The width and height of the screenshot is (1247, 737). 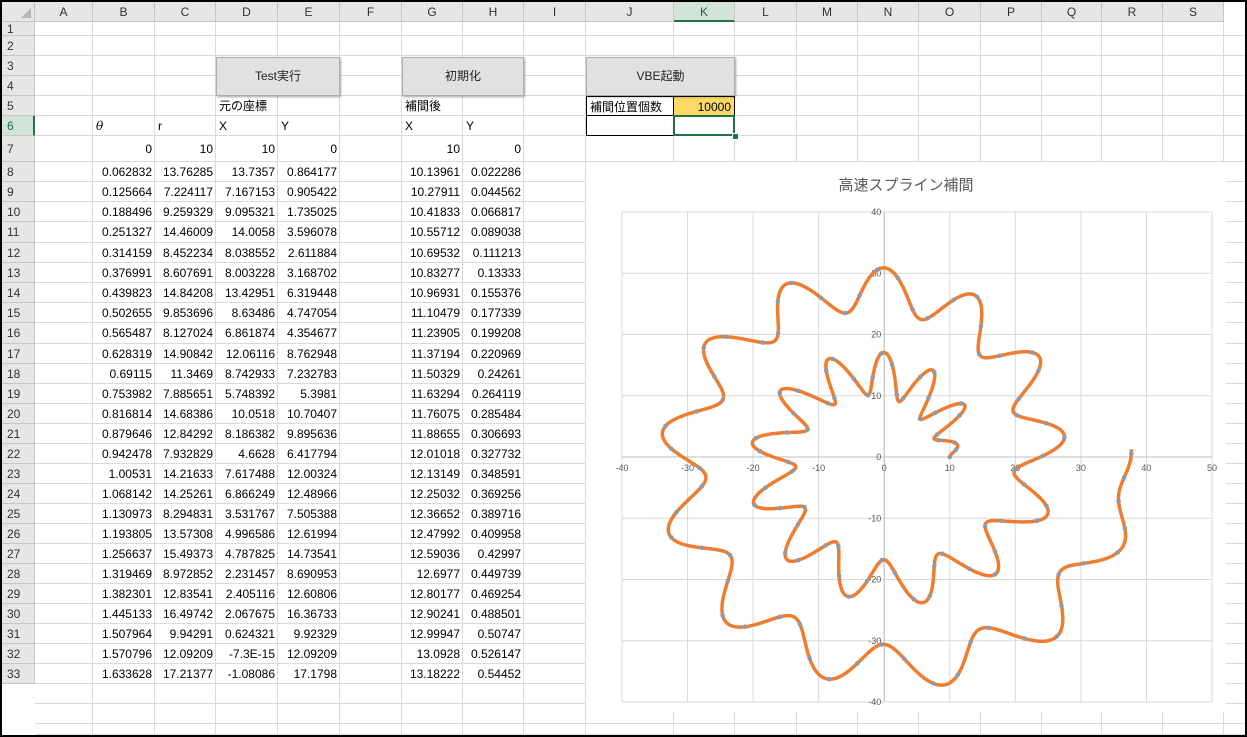 I want to click on data-cell: 0.502655, so click(x=126, y=313).